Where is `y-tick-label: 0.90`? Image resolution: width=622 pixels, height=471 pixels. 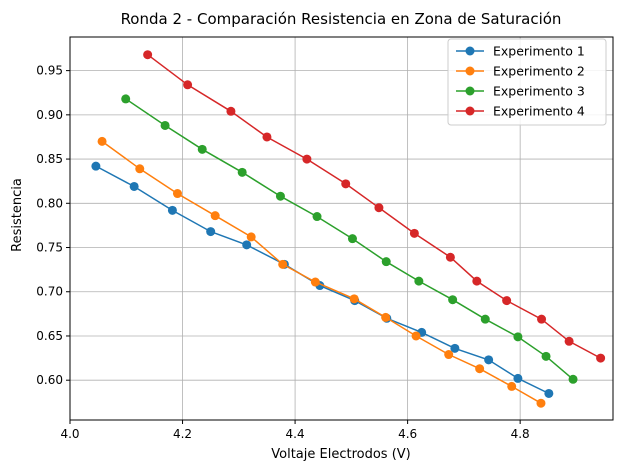
y-tick-label: 0.90 is located at coordinates (49, 115).